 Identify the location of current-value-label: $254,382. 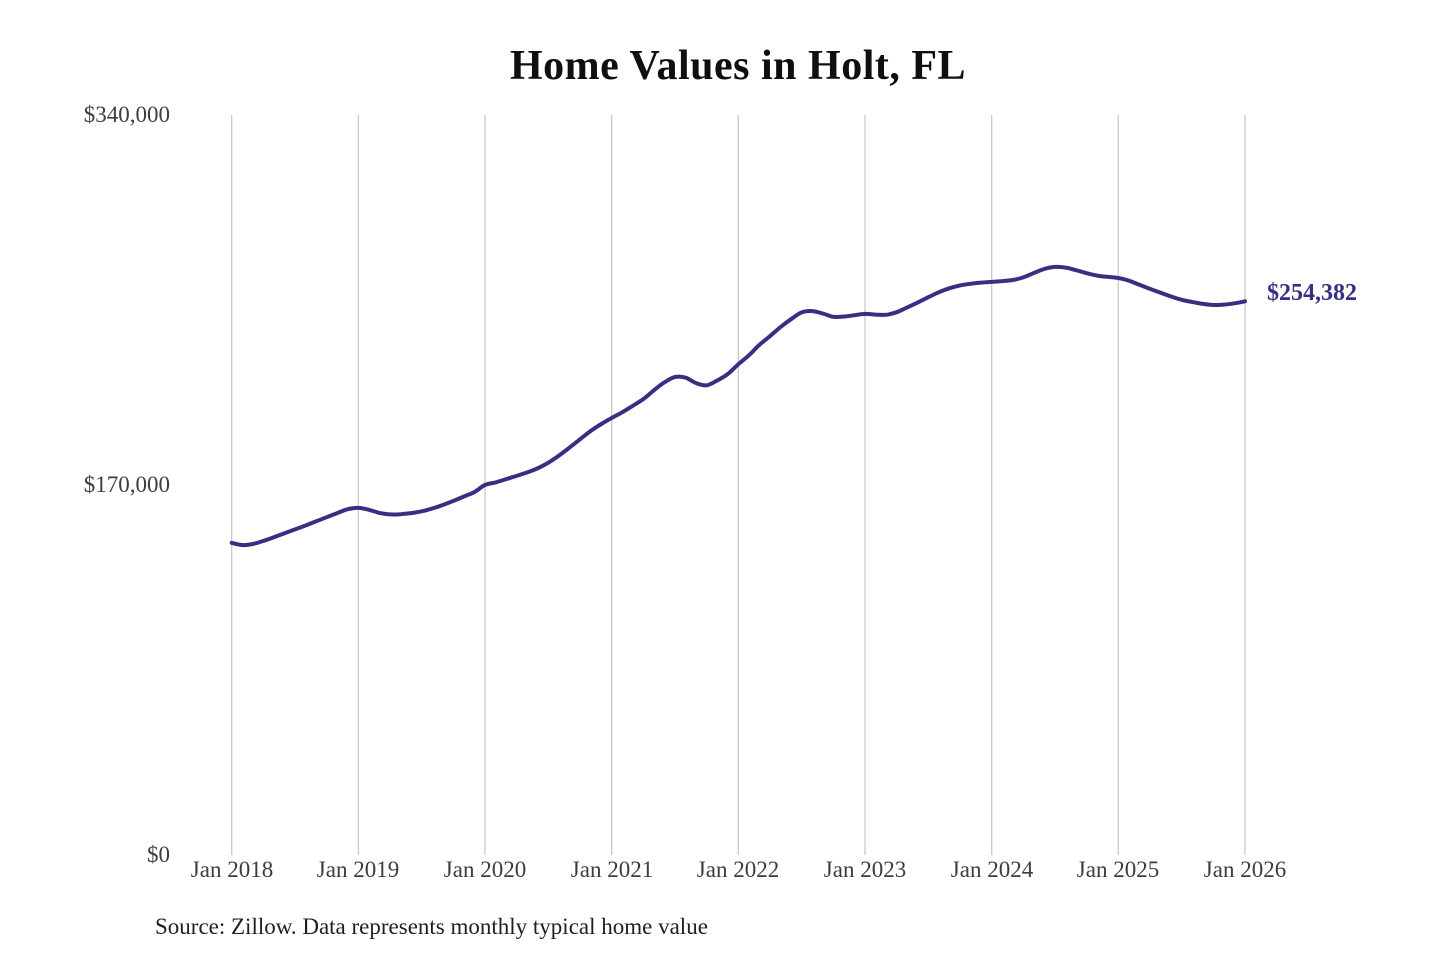
(1312, 293).